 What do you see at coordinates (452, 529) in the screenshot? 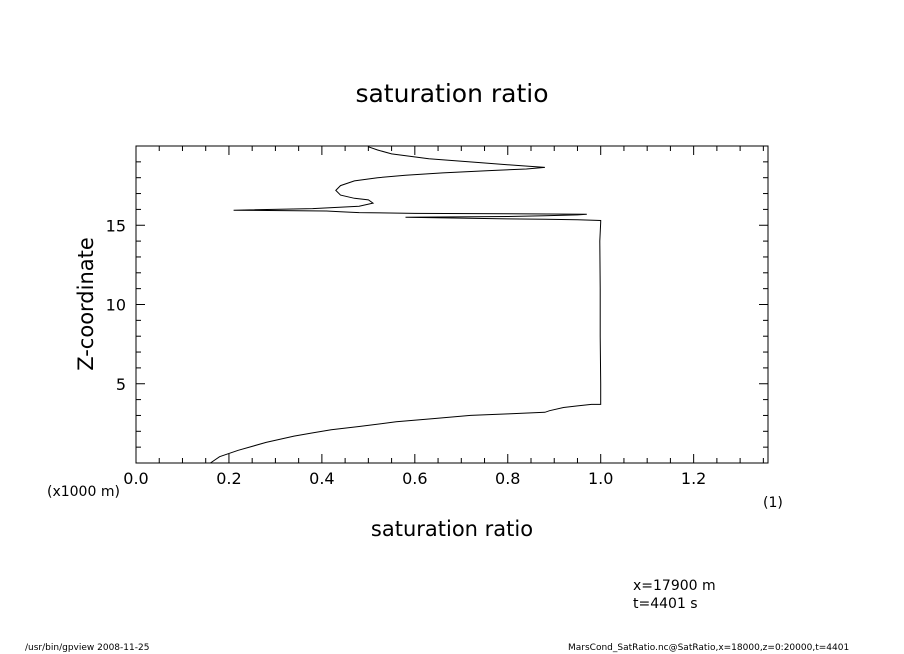
I see `x-axis-label: saturation ratio` at bounding box center [452, 529].